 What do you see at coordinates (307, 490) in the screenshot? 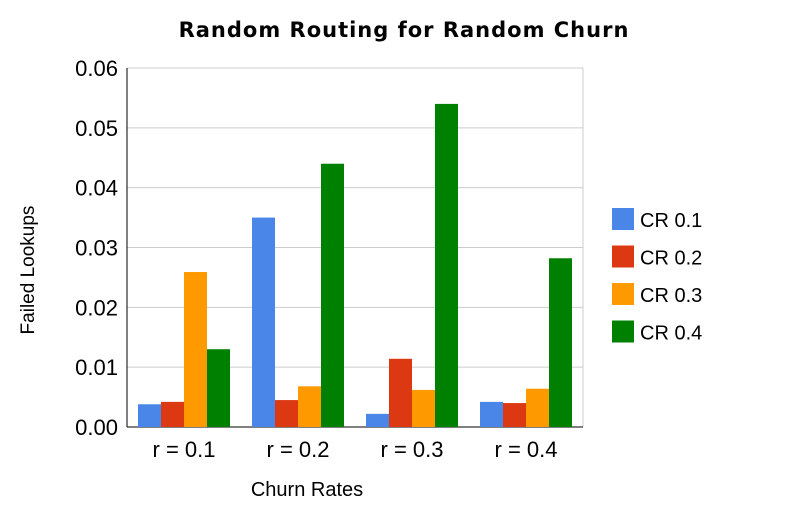
I see `x-axis-label: Churn Rates` at bounding box center [307, 490].